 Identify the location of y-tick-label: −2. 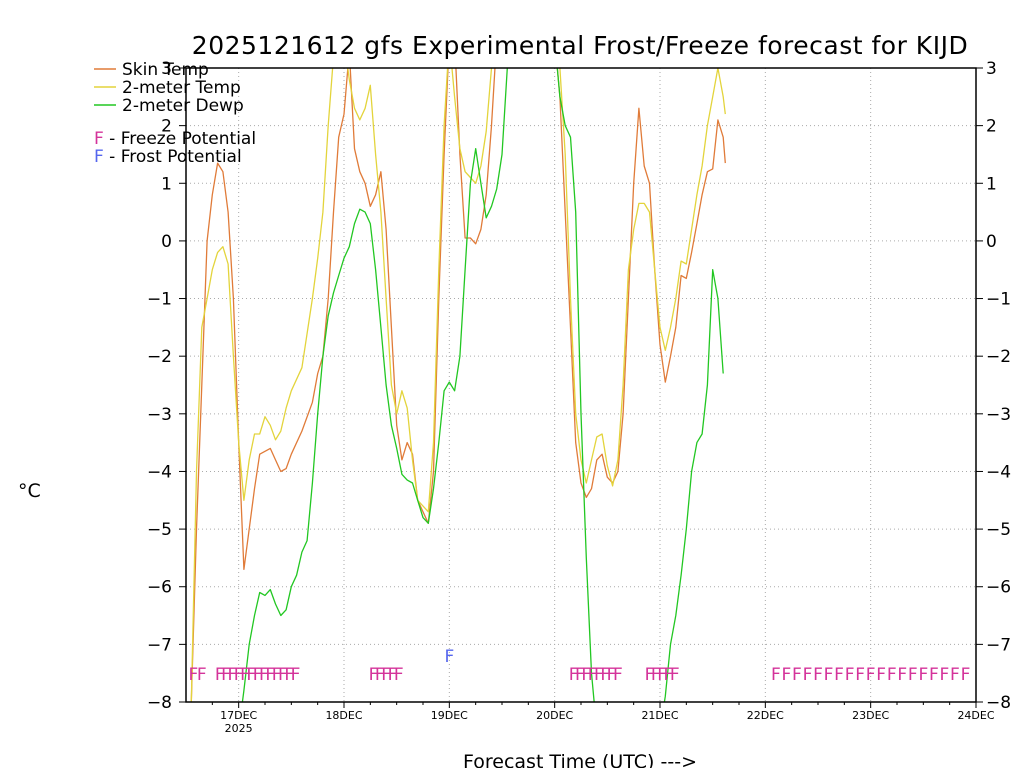
(159, 357).